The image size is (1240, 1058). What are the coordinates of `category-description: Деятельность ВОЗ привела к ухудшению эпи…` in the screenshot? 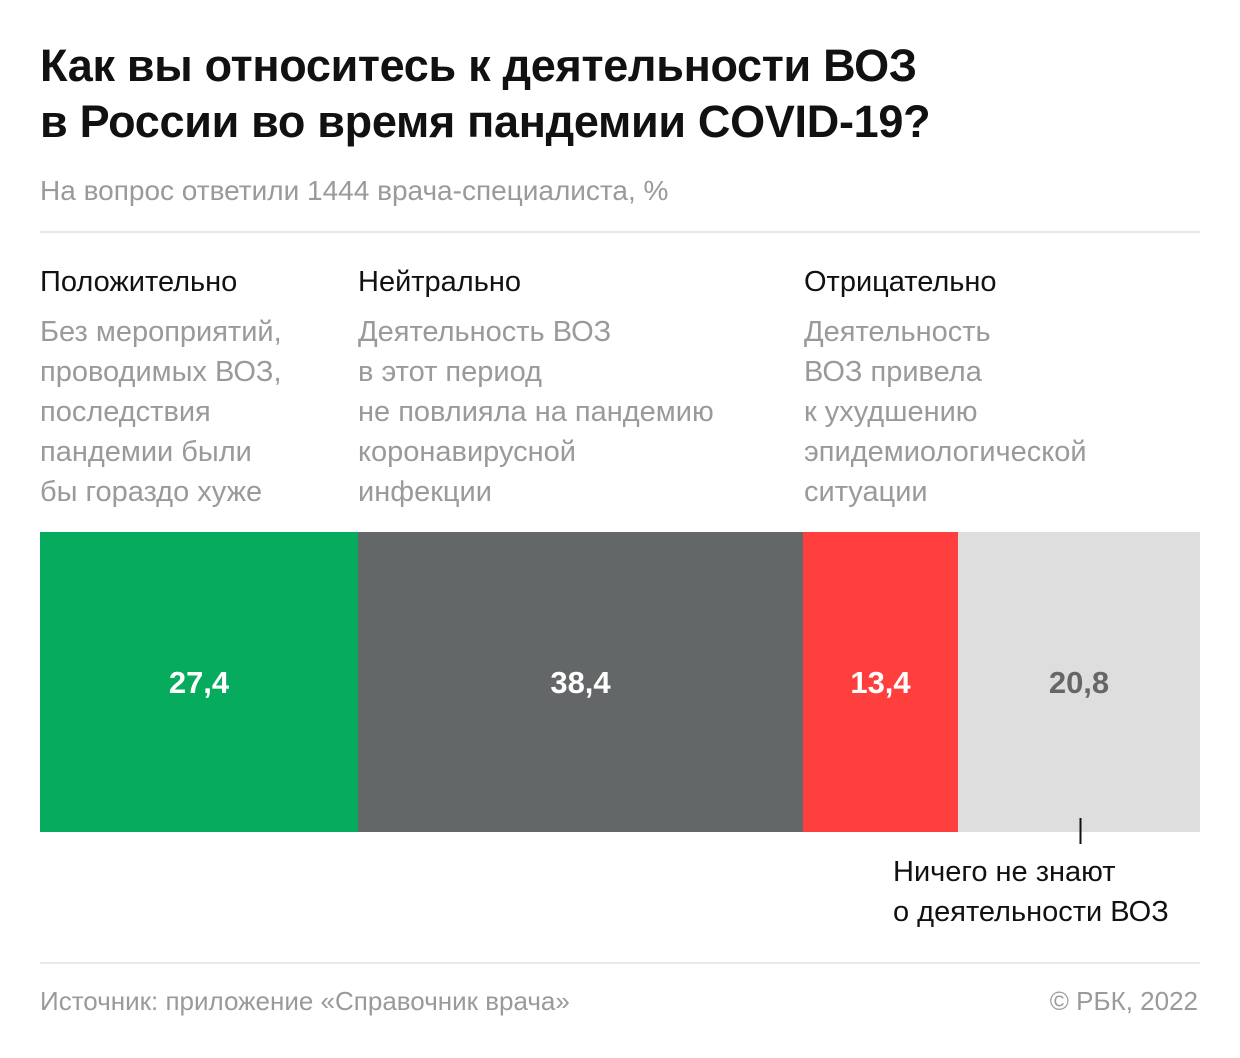 It's located at (945, 412).